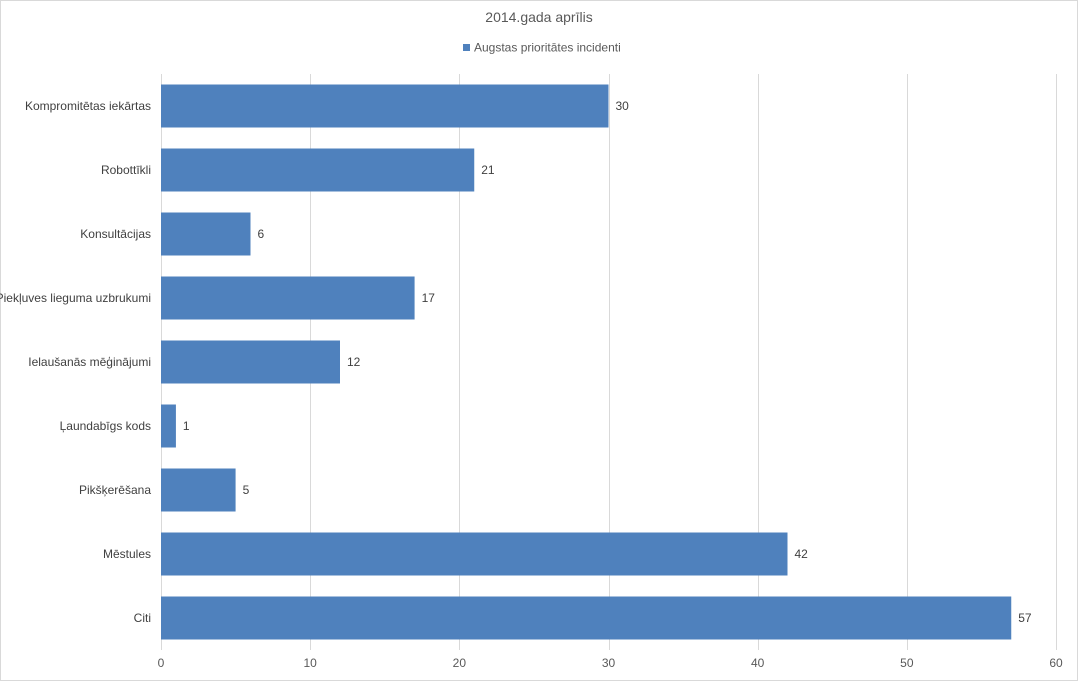 This screenshot has width=1078, height=681. I want to click on x-tick-label: 40, so click(758, 663).